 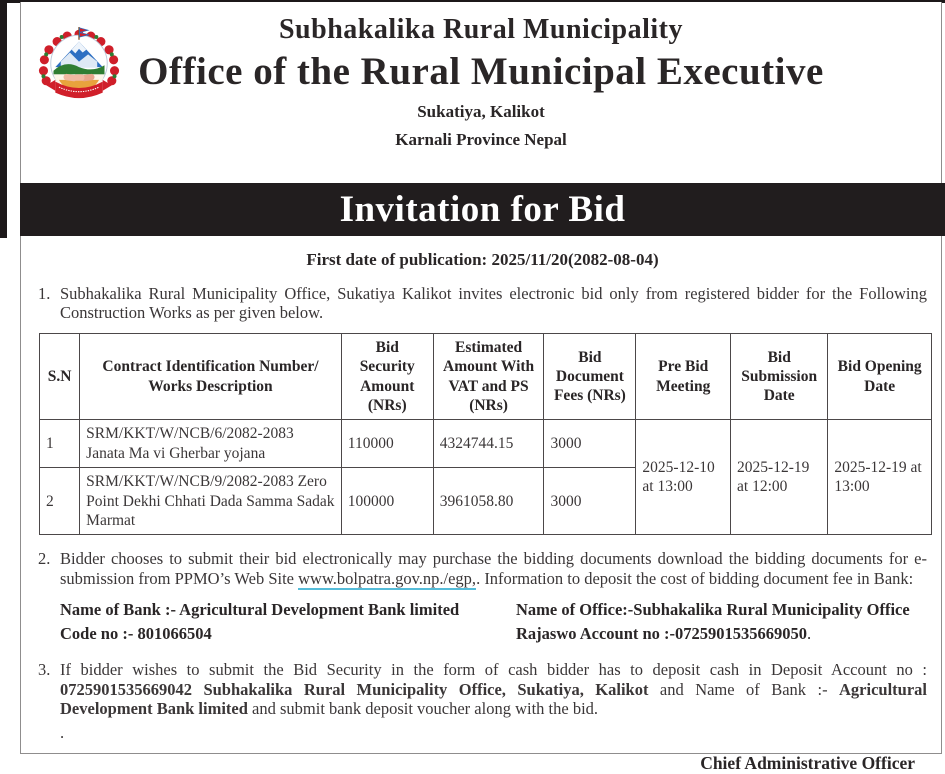 What do you see at coordinates (480, 29) in the screenshot?
I see `municipality-title: Subhakalika Rural Municipality` at bounding box center [480, 29].